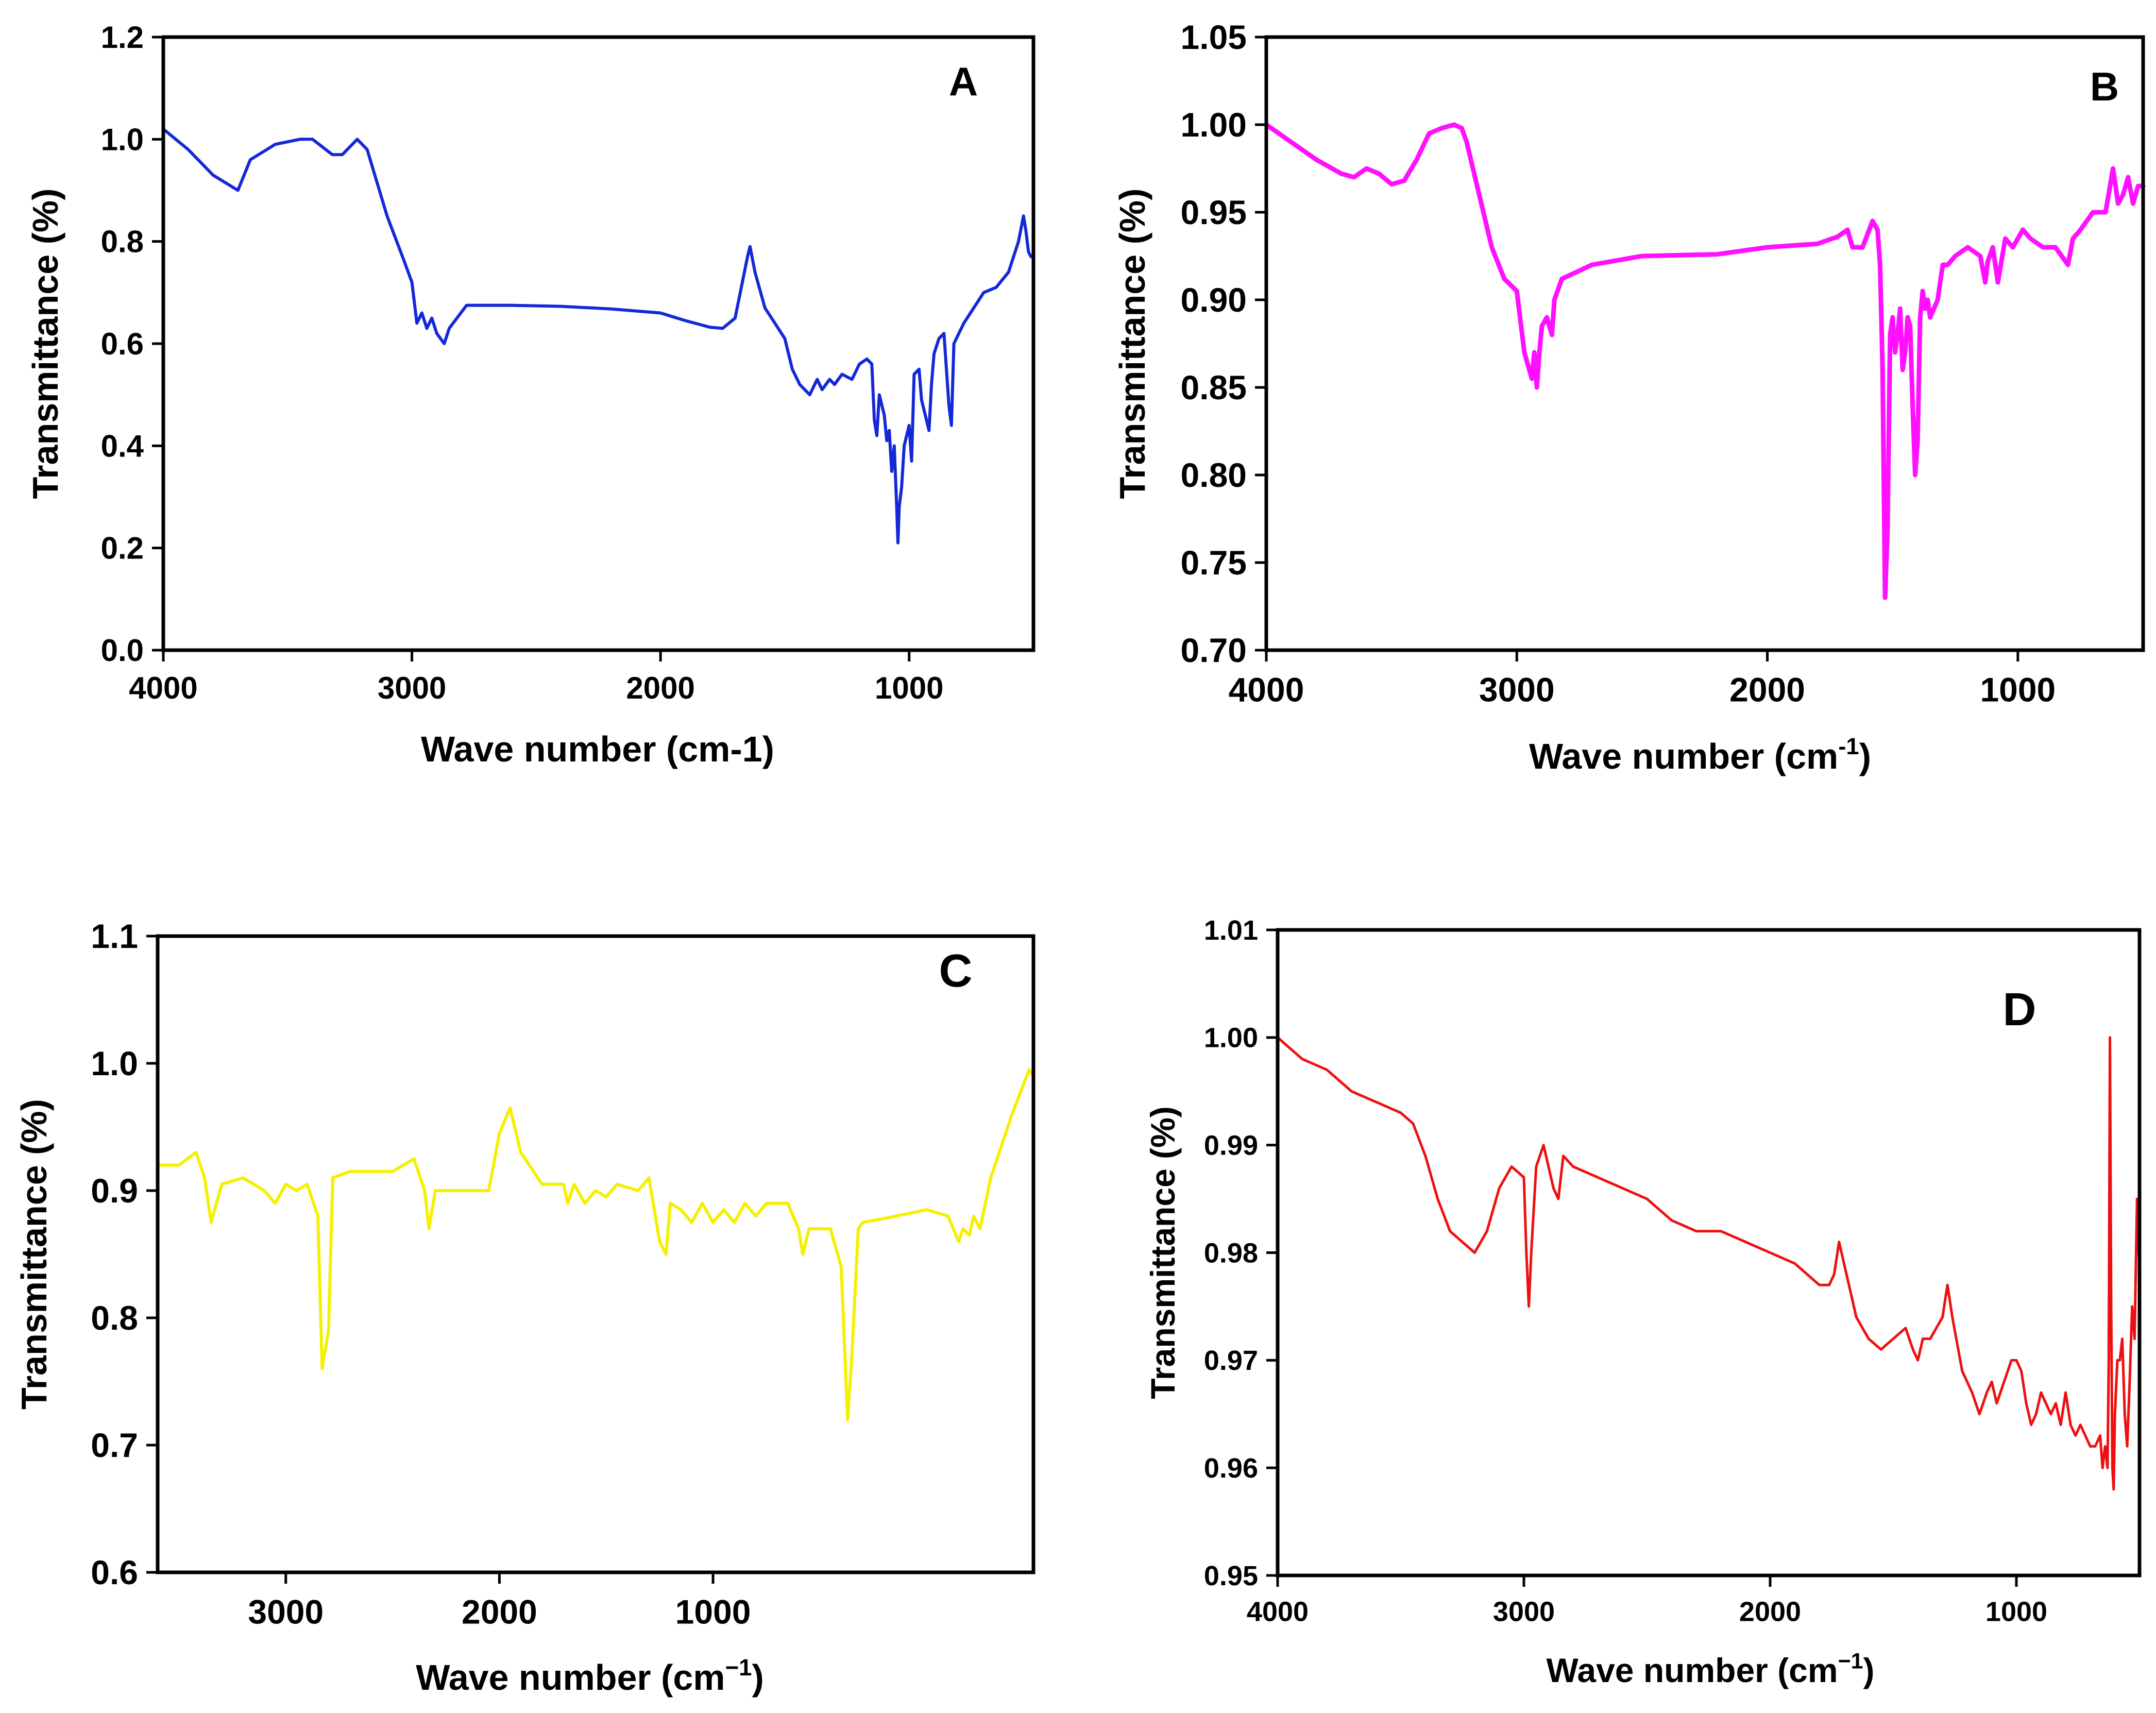 The height and width of the screenshot is (1713, 2156). What do you see at coordinates (963, 81) in the screenshot?
I see `panel-label: A` at bounding box center [963, 81].